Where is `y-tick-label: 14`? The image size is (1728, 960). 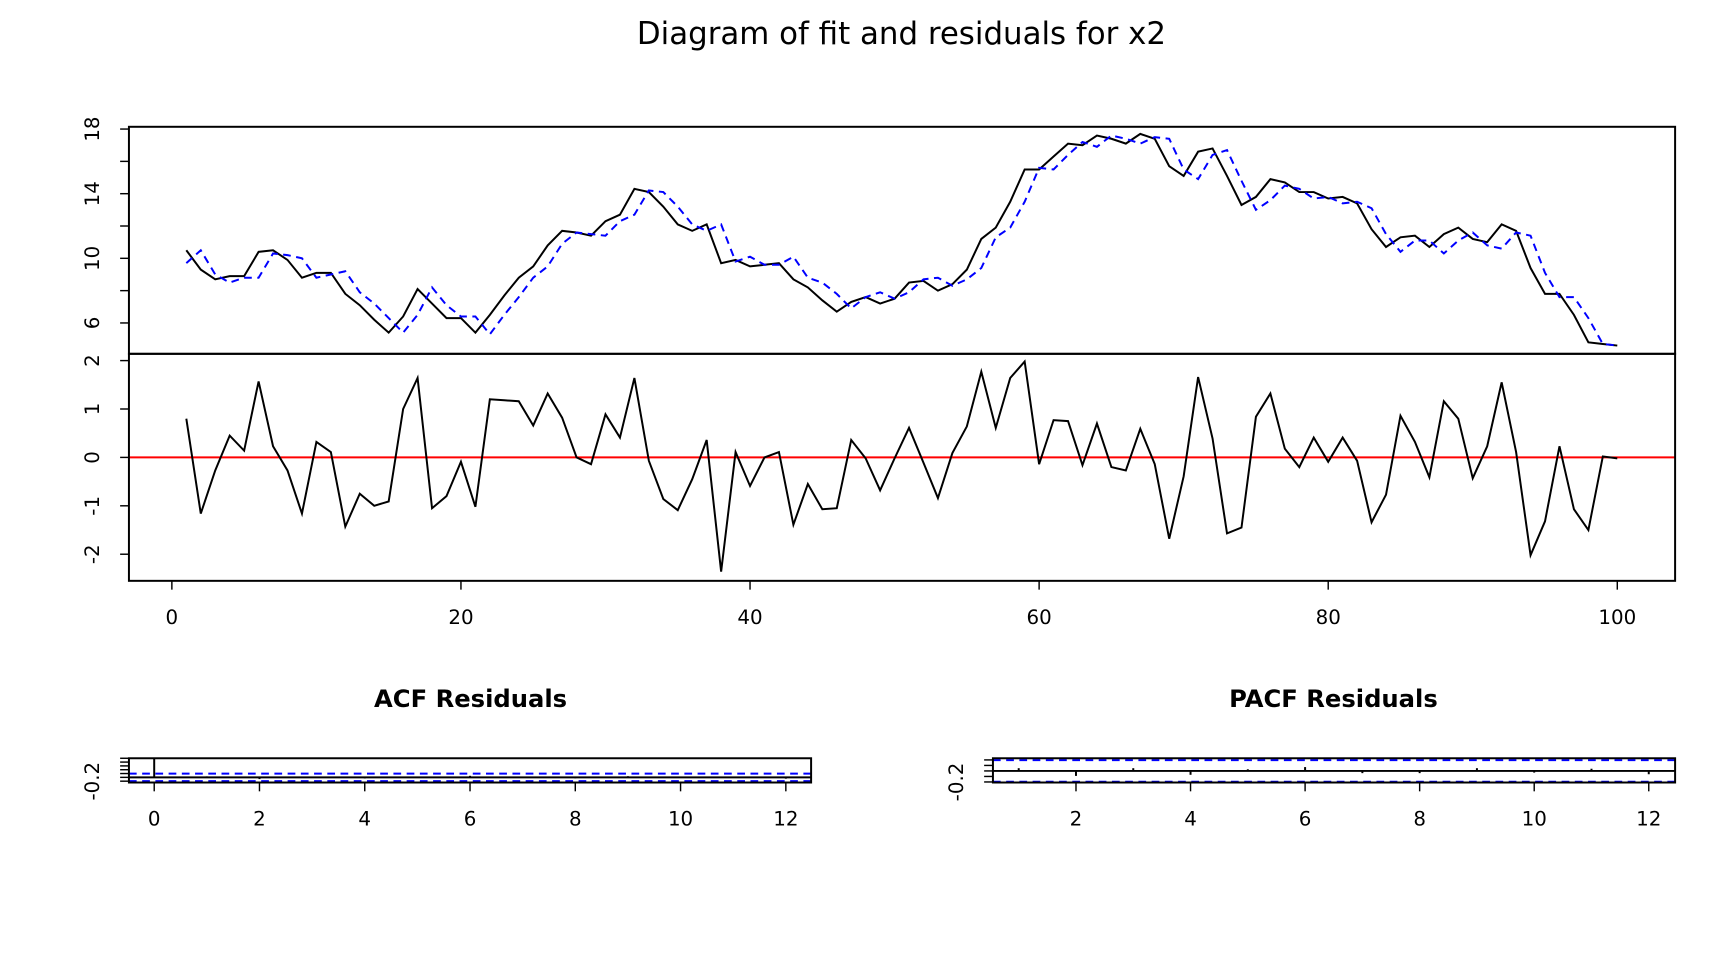
y-tick-label: 14 is located at coordinates (92, 193).